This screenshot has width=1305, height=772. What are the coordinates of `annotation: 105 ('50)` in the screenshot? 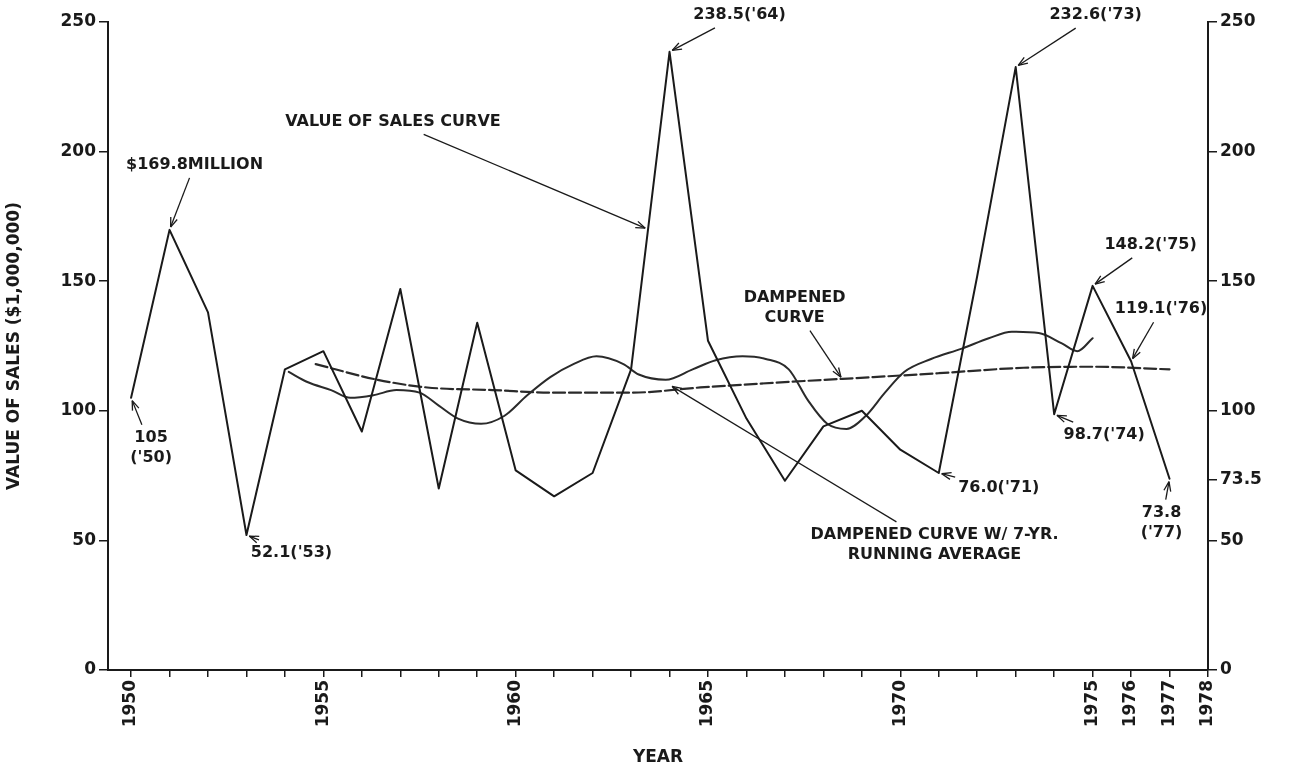 It's located at (151, 446).